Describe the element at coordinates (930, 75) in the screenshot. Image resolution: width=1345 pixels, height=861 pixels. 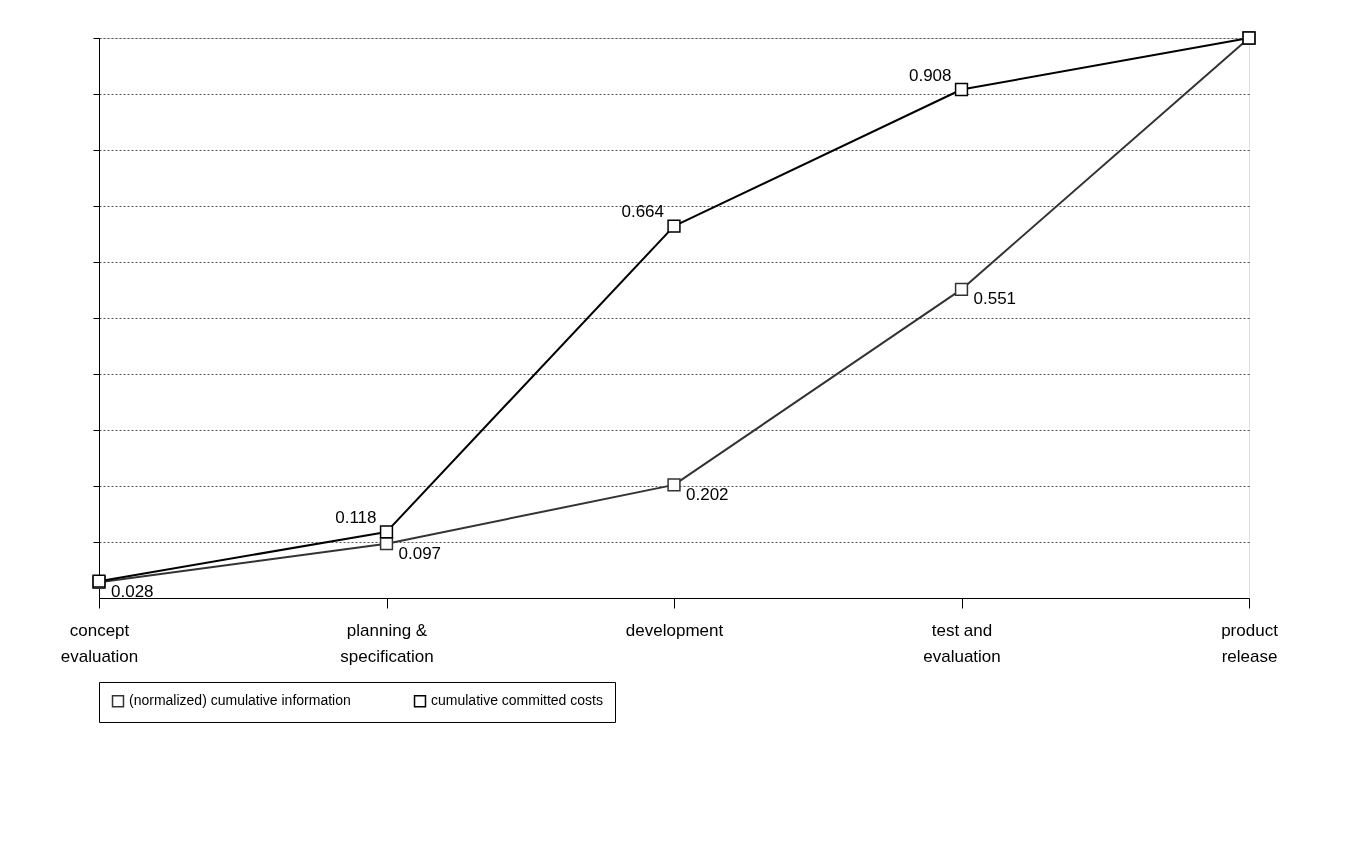
I see `data-label: 0.908` at that location.